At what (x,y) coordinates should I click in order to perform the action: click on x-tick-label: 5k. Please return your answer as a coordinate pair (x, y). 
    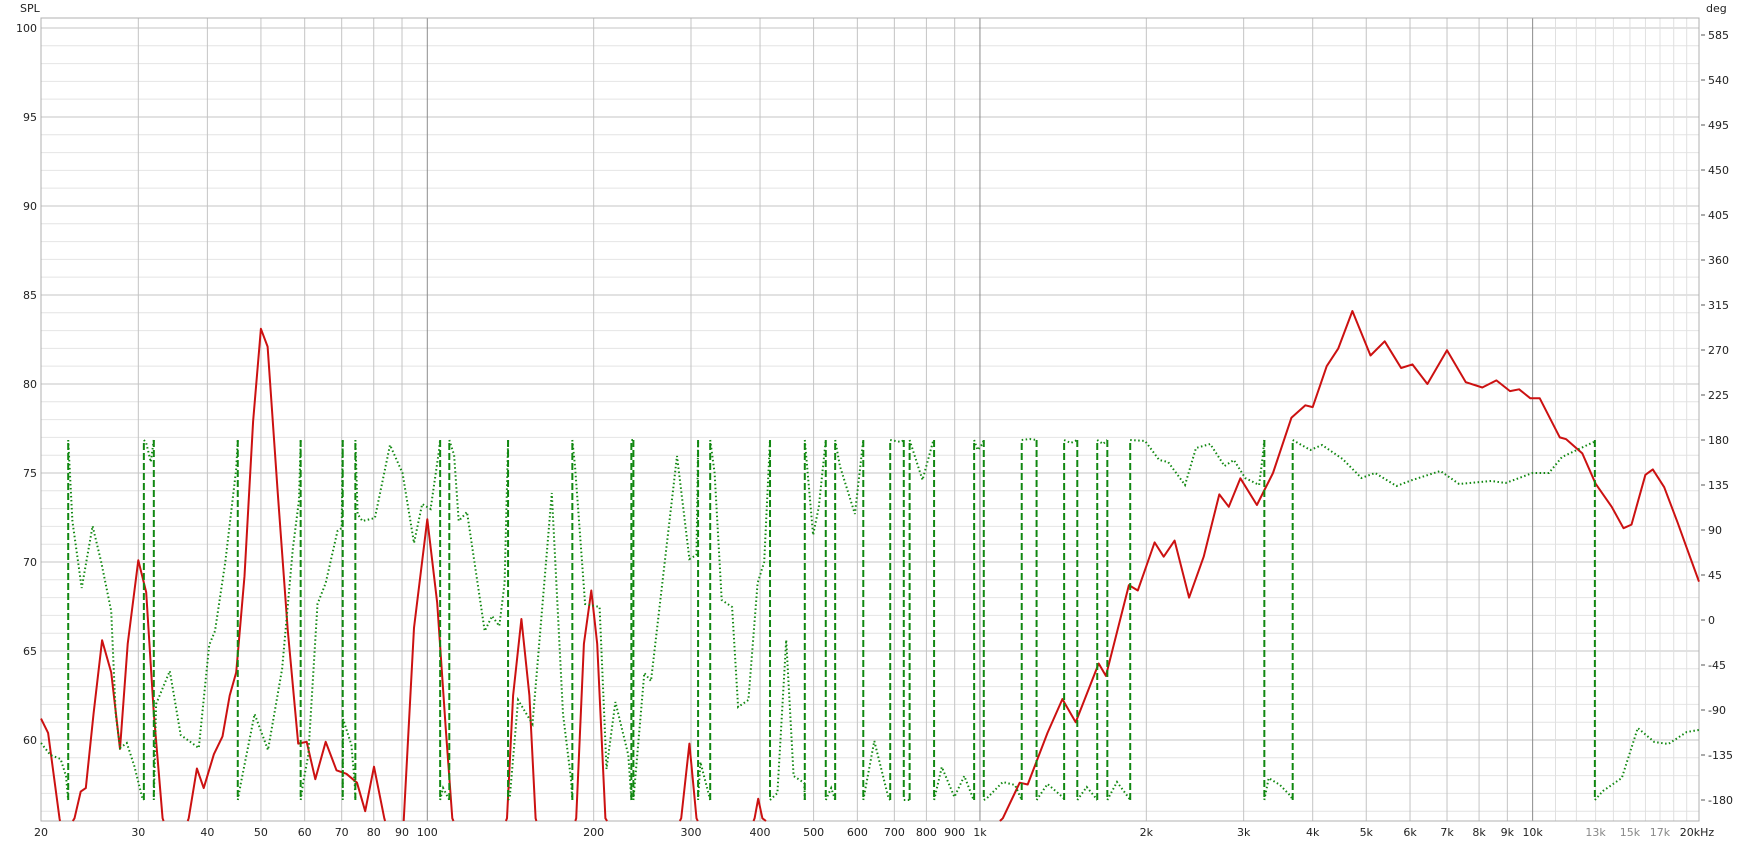
    Looking at the image, I should click on (1367, 832).